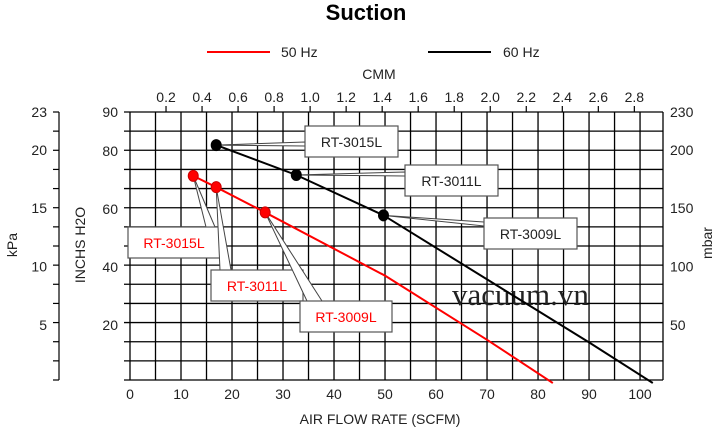 The height and width of the screenshot is (431, 720). Describe the element at coordinates (707, 243) in the screenshot. I see `mbar-axis-title: mbar` at that location.